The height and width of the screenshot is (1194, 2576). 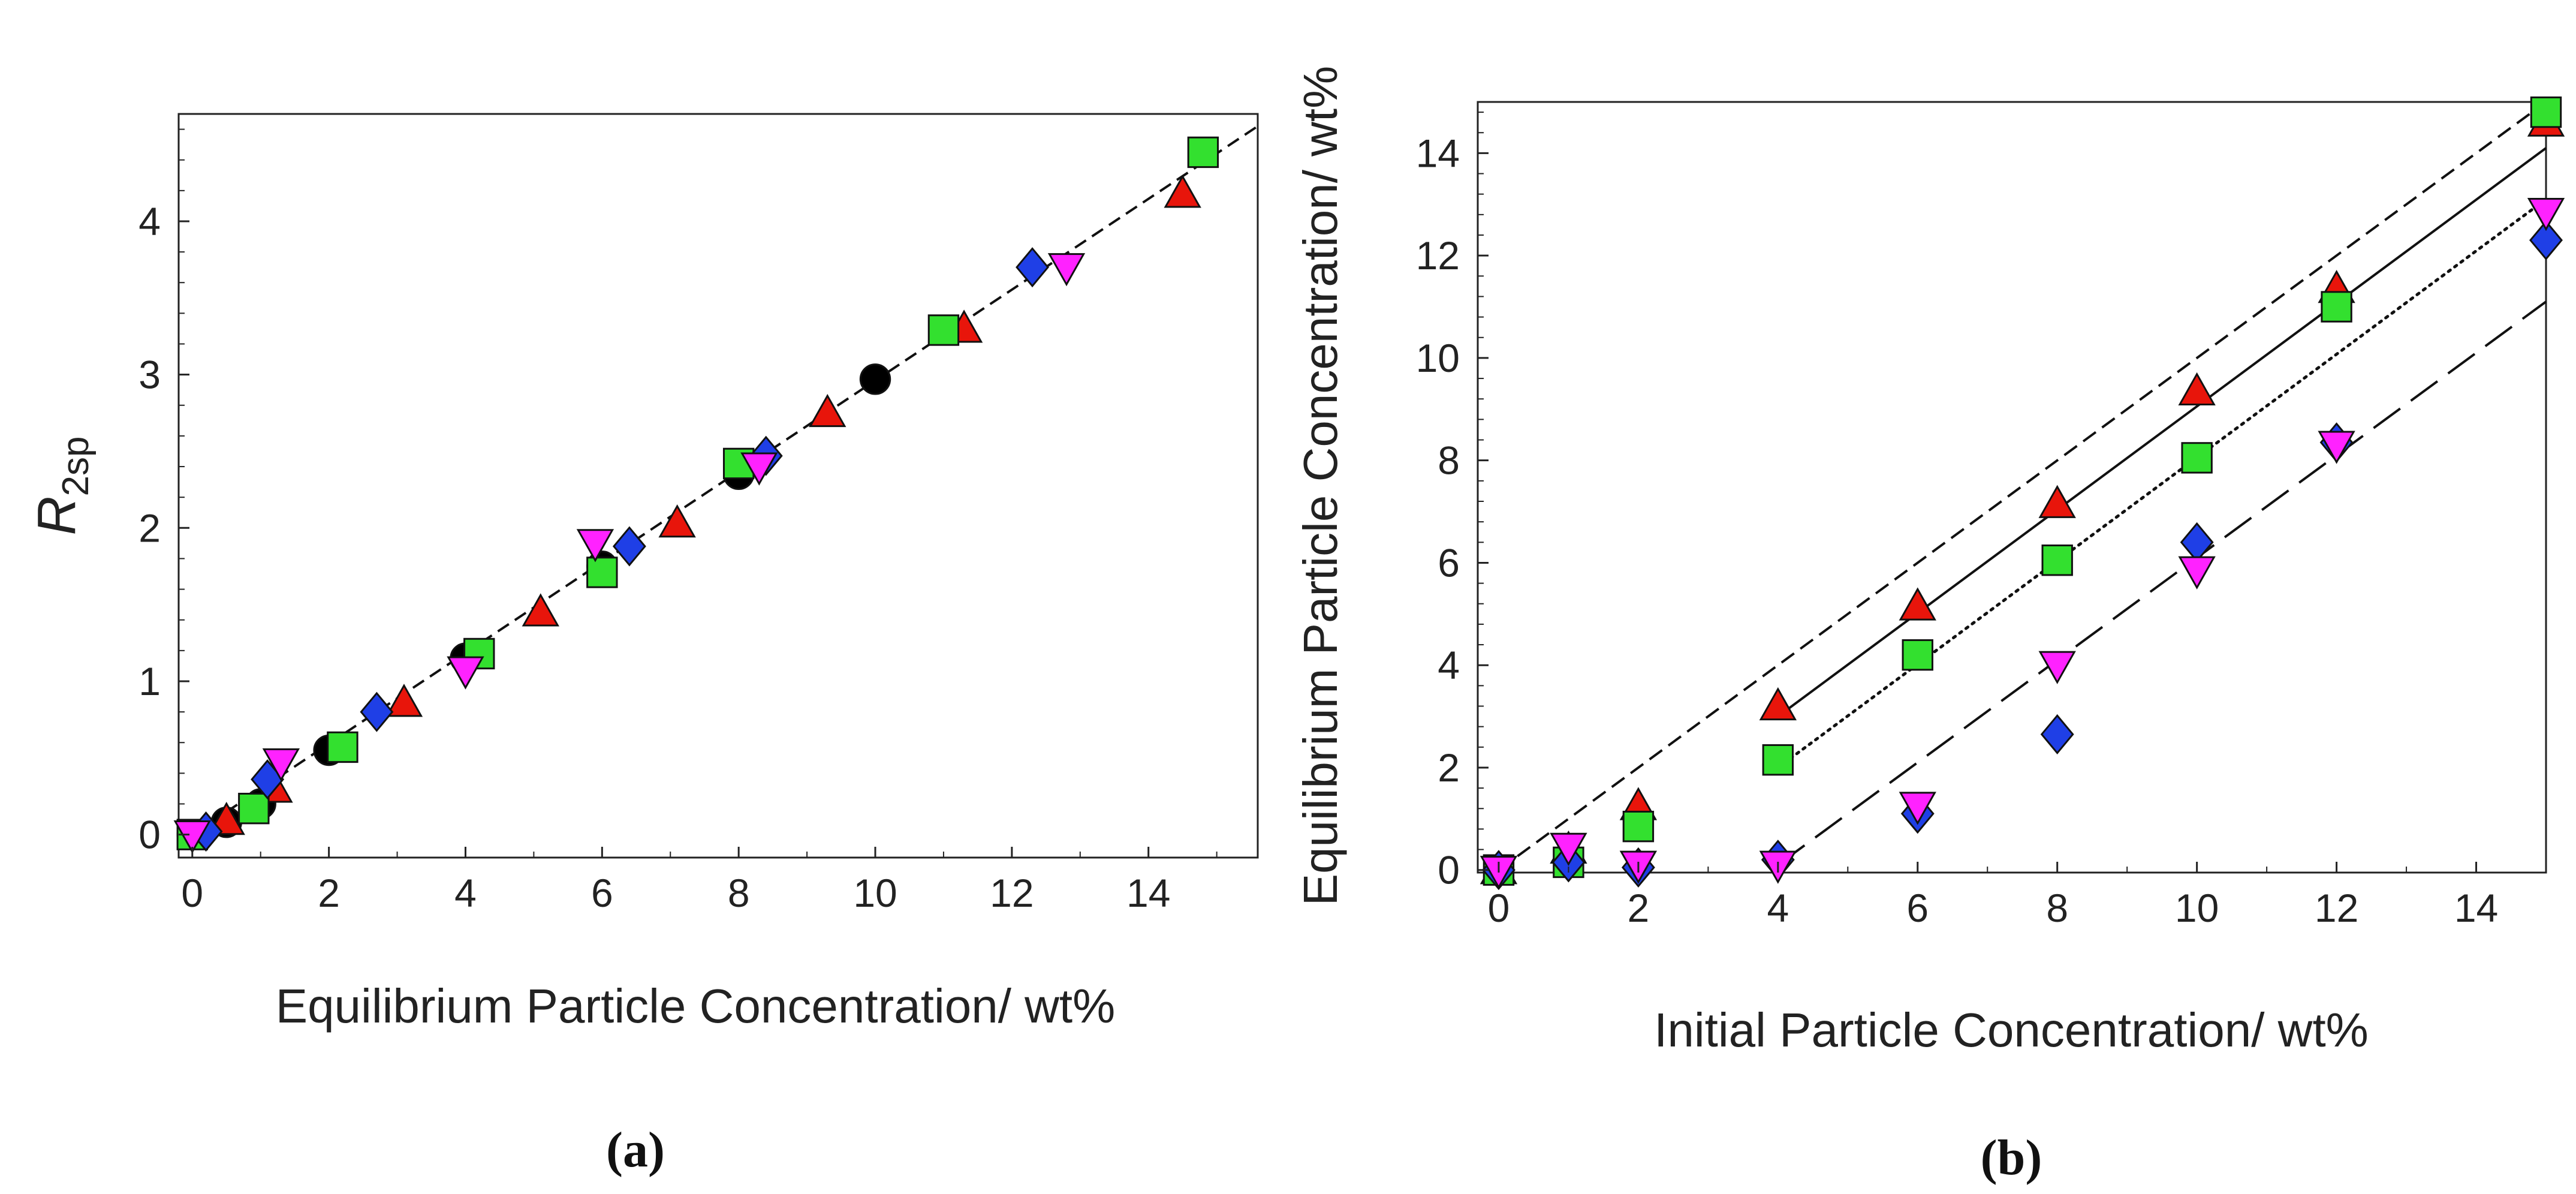 What do you see at coordinates (1148, 893) in the screenshot?
I see `panel-a-x-tick-label: 14` at bounding box center [1148, 893].